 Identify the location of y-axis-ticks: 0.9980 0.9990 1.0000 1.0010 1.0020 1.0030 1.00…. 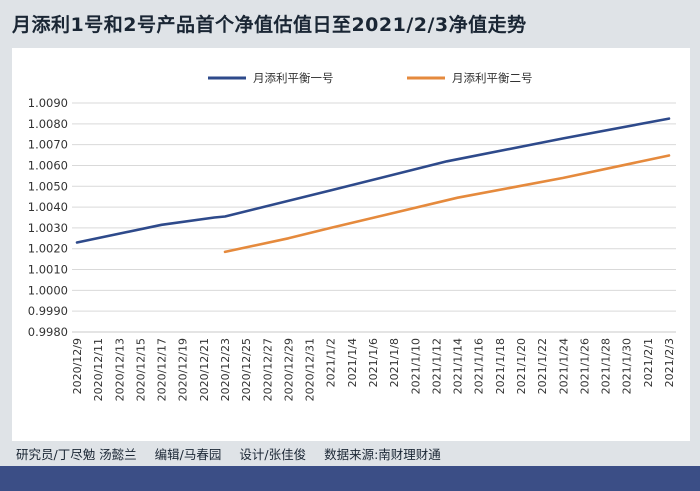
(48, 217).